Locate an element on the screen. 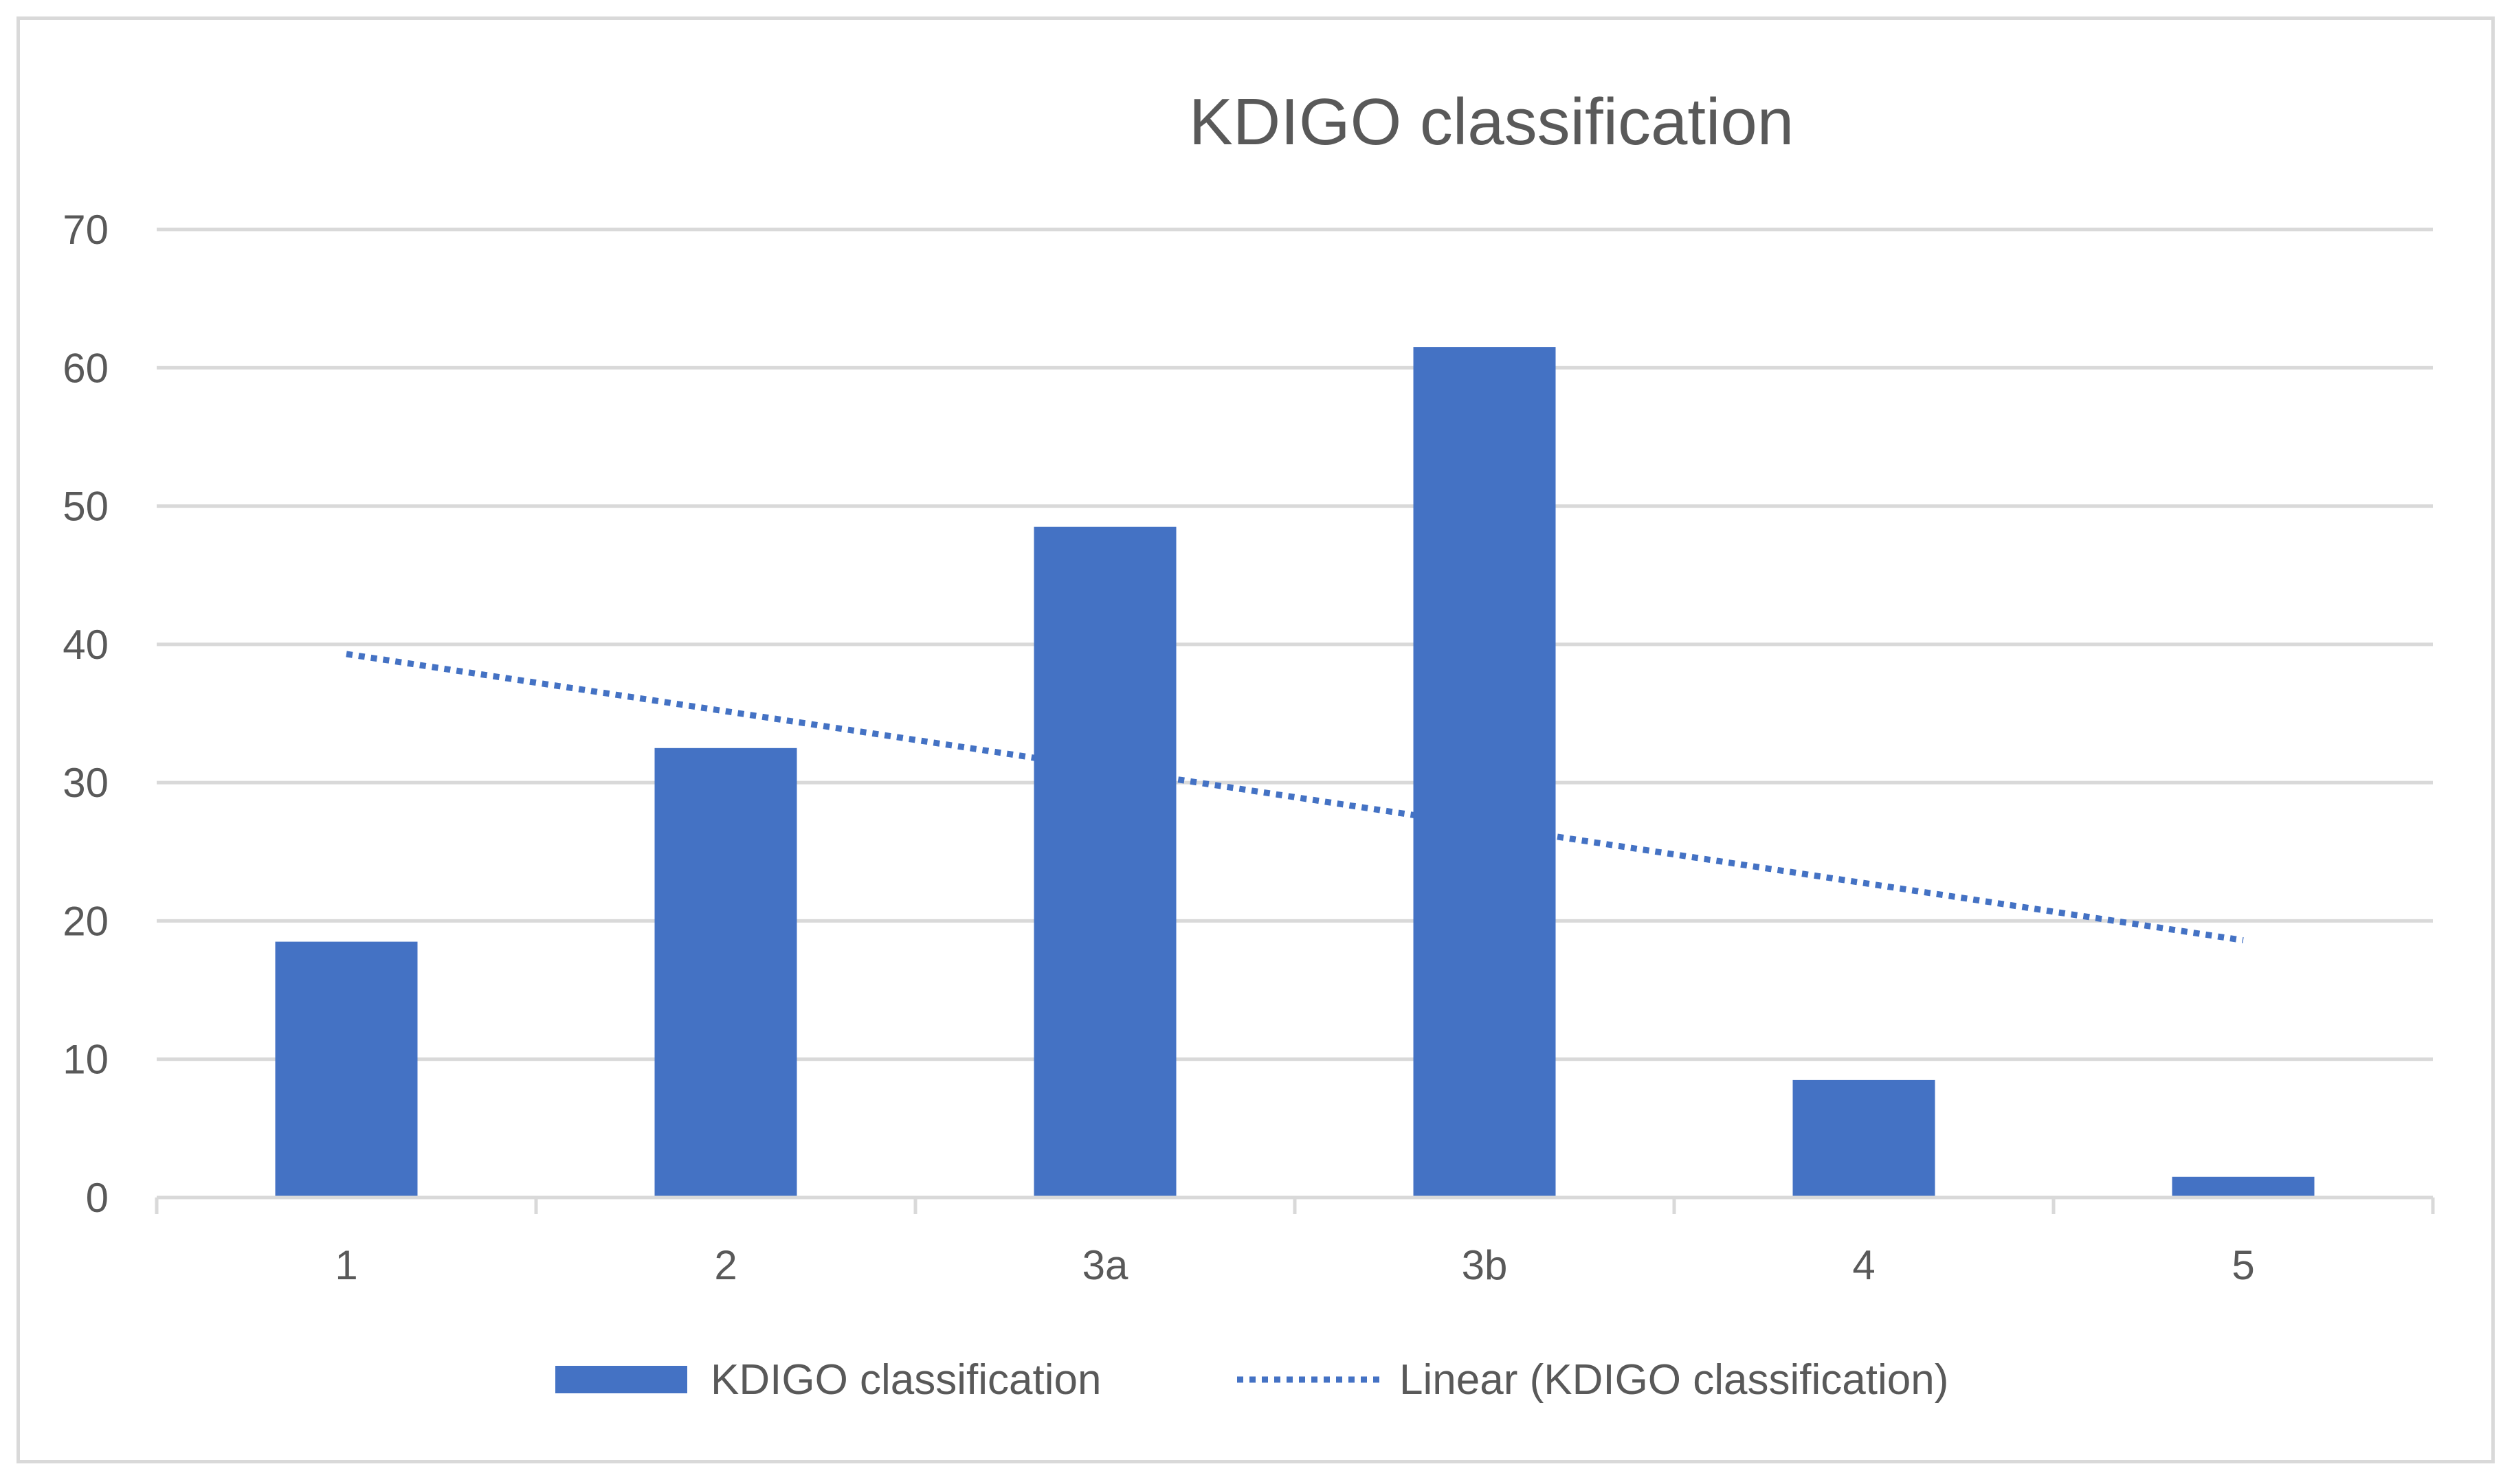  x-tick-label: 3b is located at coordinates (1485, 1265).